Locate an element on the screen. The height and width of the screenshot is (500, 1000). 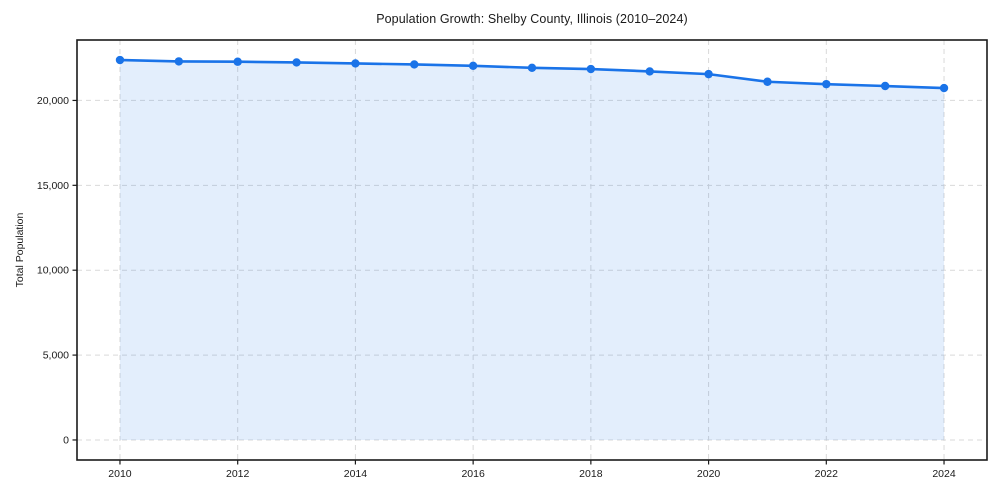
x-tick-label: 2024 is located at coordinates (944, 474).